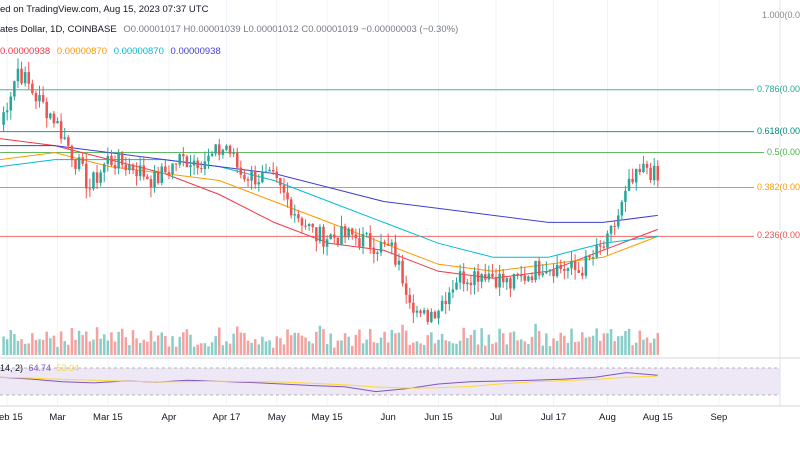  I want to click on x-tick-label: Aug, so click(607, 417).